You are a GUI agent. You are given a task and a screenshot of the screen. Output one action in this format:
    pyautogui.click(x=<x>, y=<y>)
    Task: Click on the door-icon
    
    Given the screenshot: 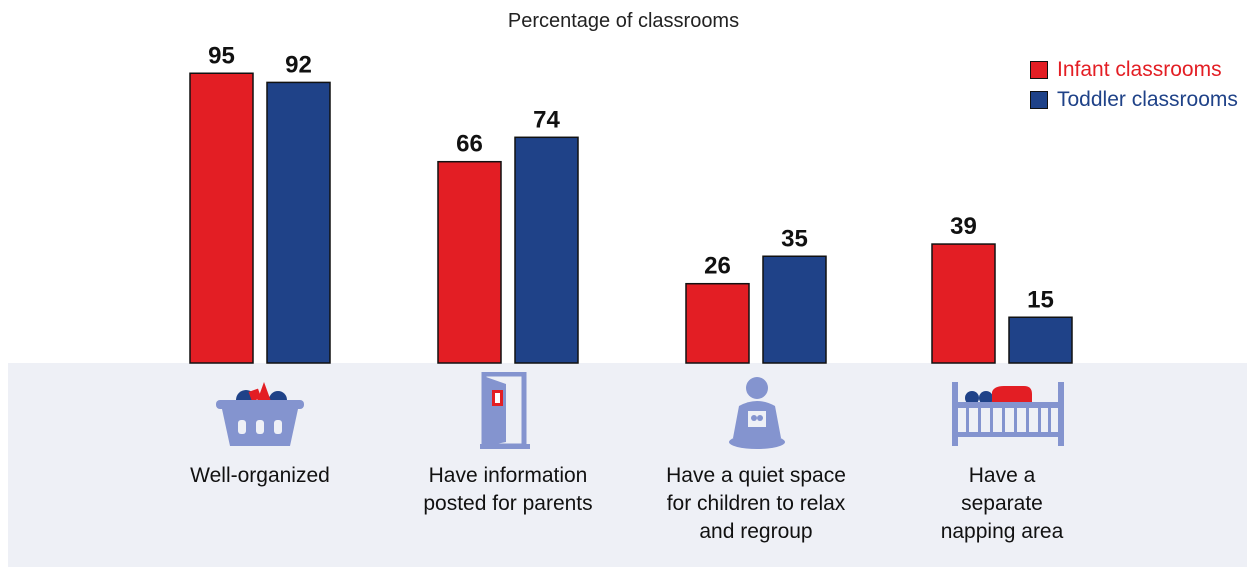 What is the action you would take?
    pyautogui.click(x=505, y=410)
    